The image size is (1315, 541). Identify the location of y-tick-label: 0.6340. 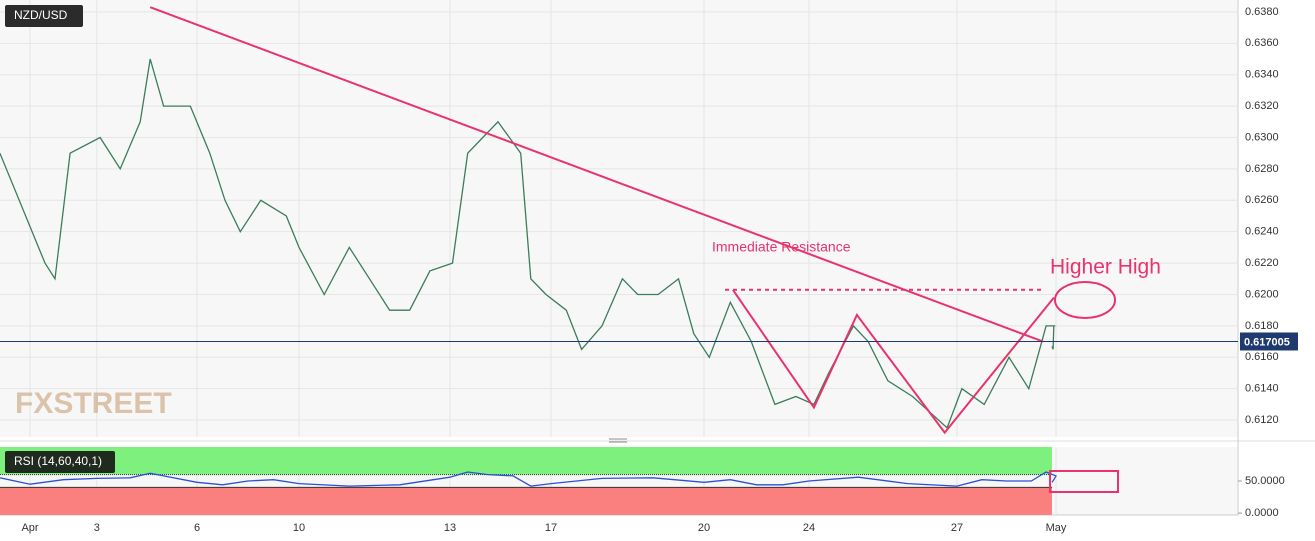
(1262, 75).